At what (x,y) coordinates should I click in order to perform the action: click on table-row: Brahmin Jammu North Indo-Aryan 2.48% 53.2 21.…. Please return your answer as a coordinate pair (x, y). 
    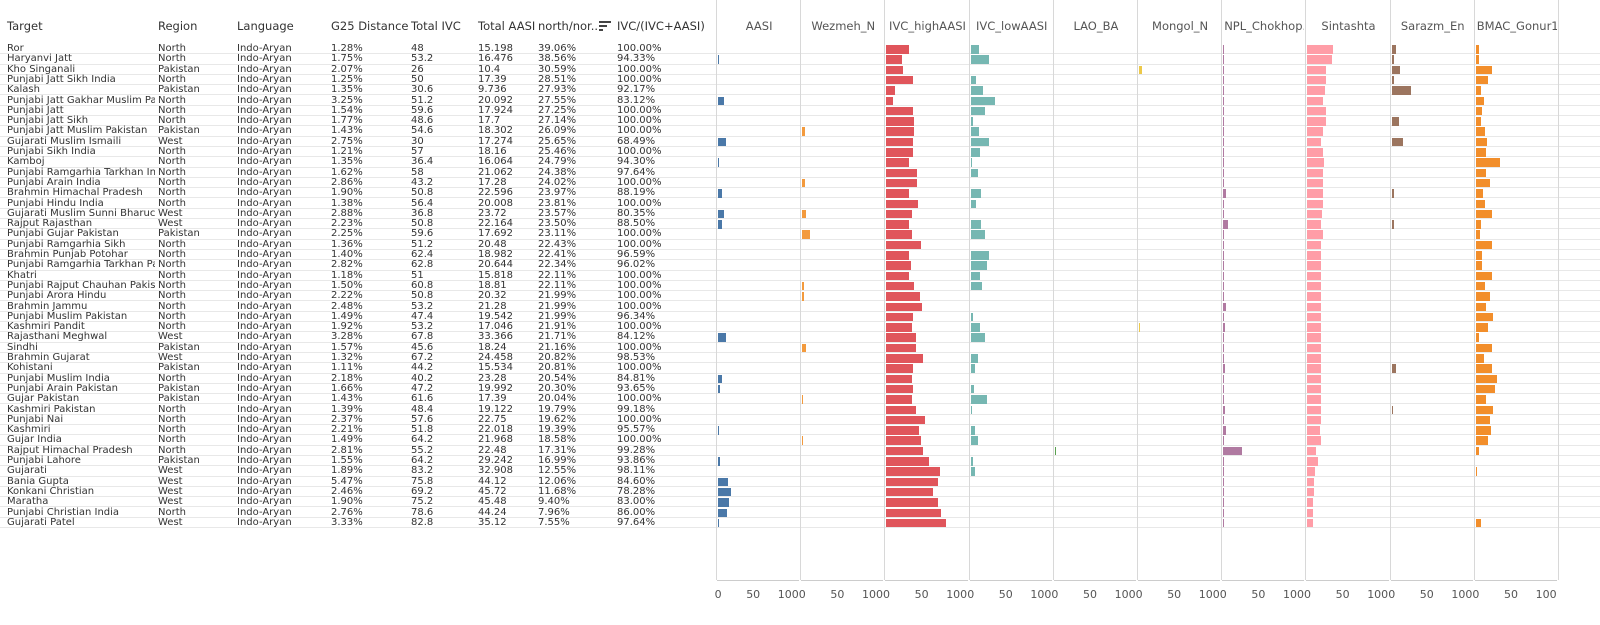
    Looking at the image, I should click on (800, 306).